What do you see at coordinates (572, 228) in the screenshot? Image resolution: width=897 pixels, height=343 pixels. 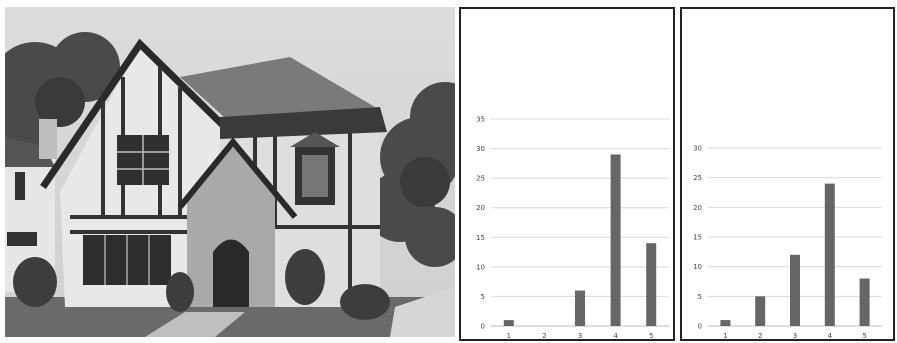 I see `bar-chart-left: 0 5 10 15 20 25 30 35 1 2 3 4 5` at bounding box center [572, 228].